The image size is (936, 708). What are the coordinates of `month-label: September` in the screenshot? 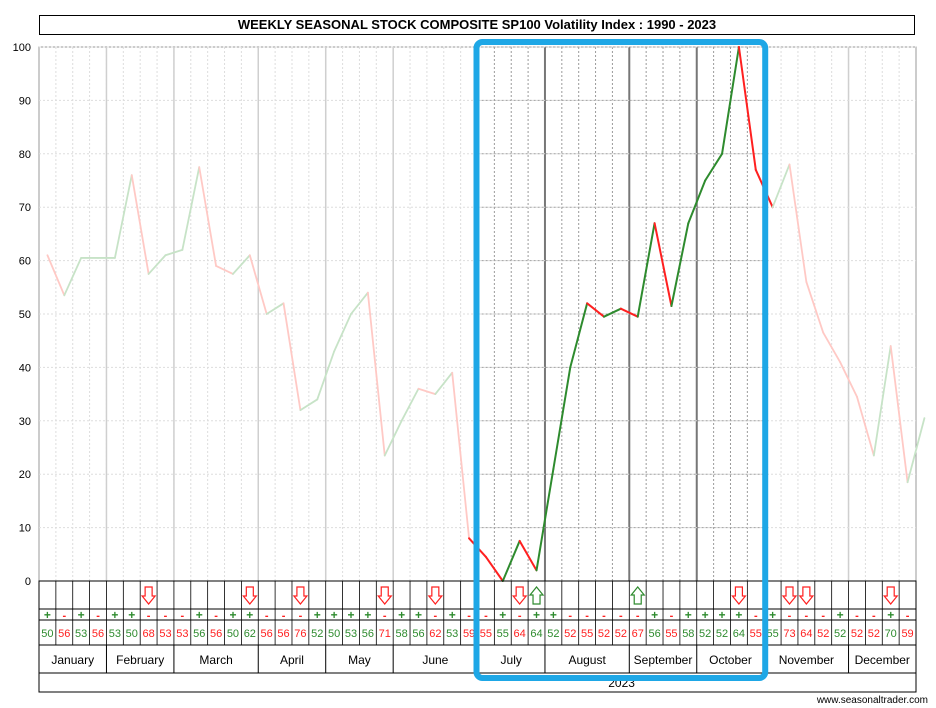 It's located at (663, 660).